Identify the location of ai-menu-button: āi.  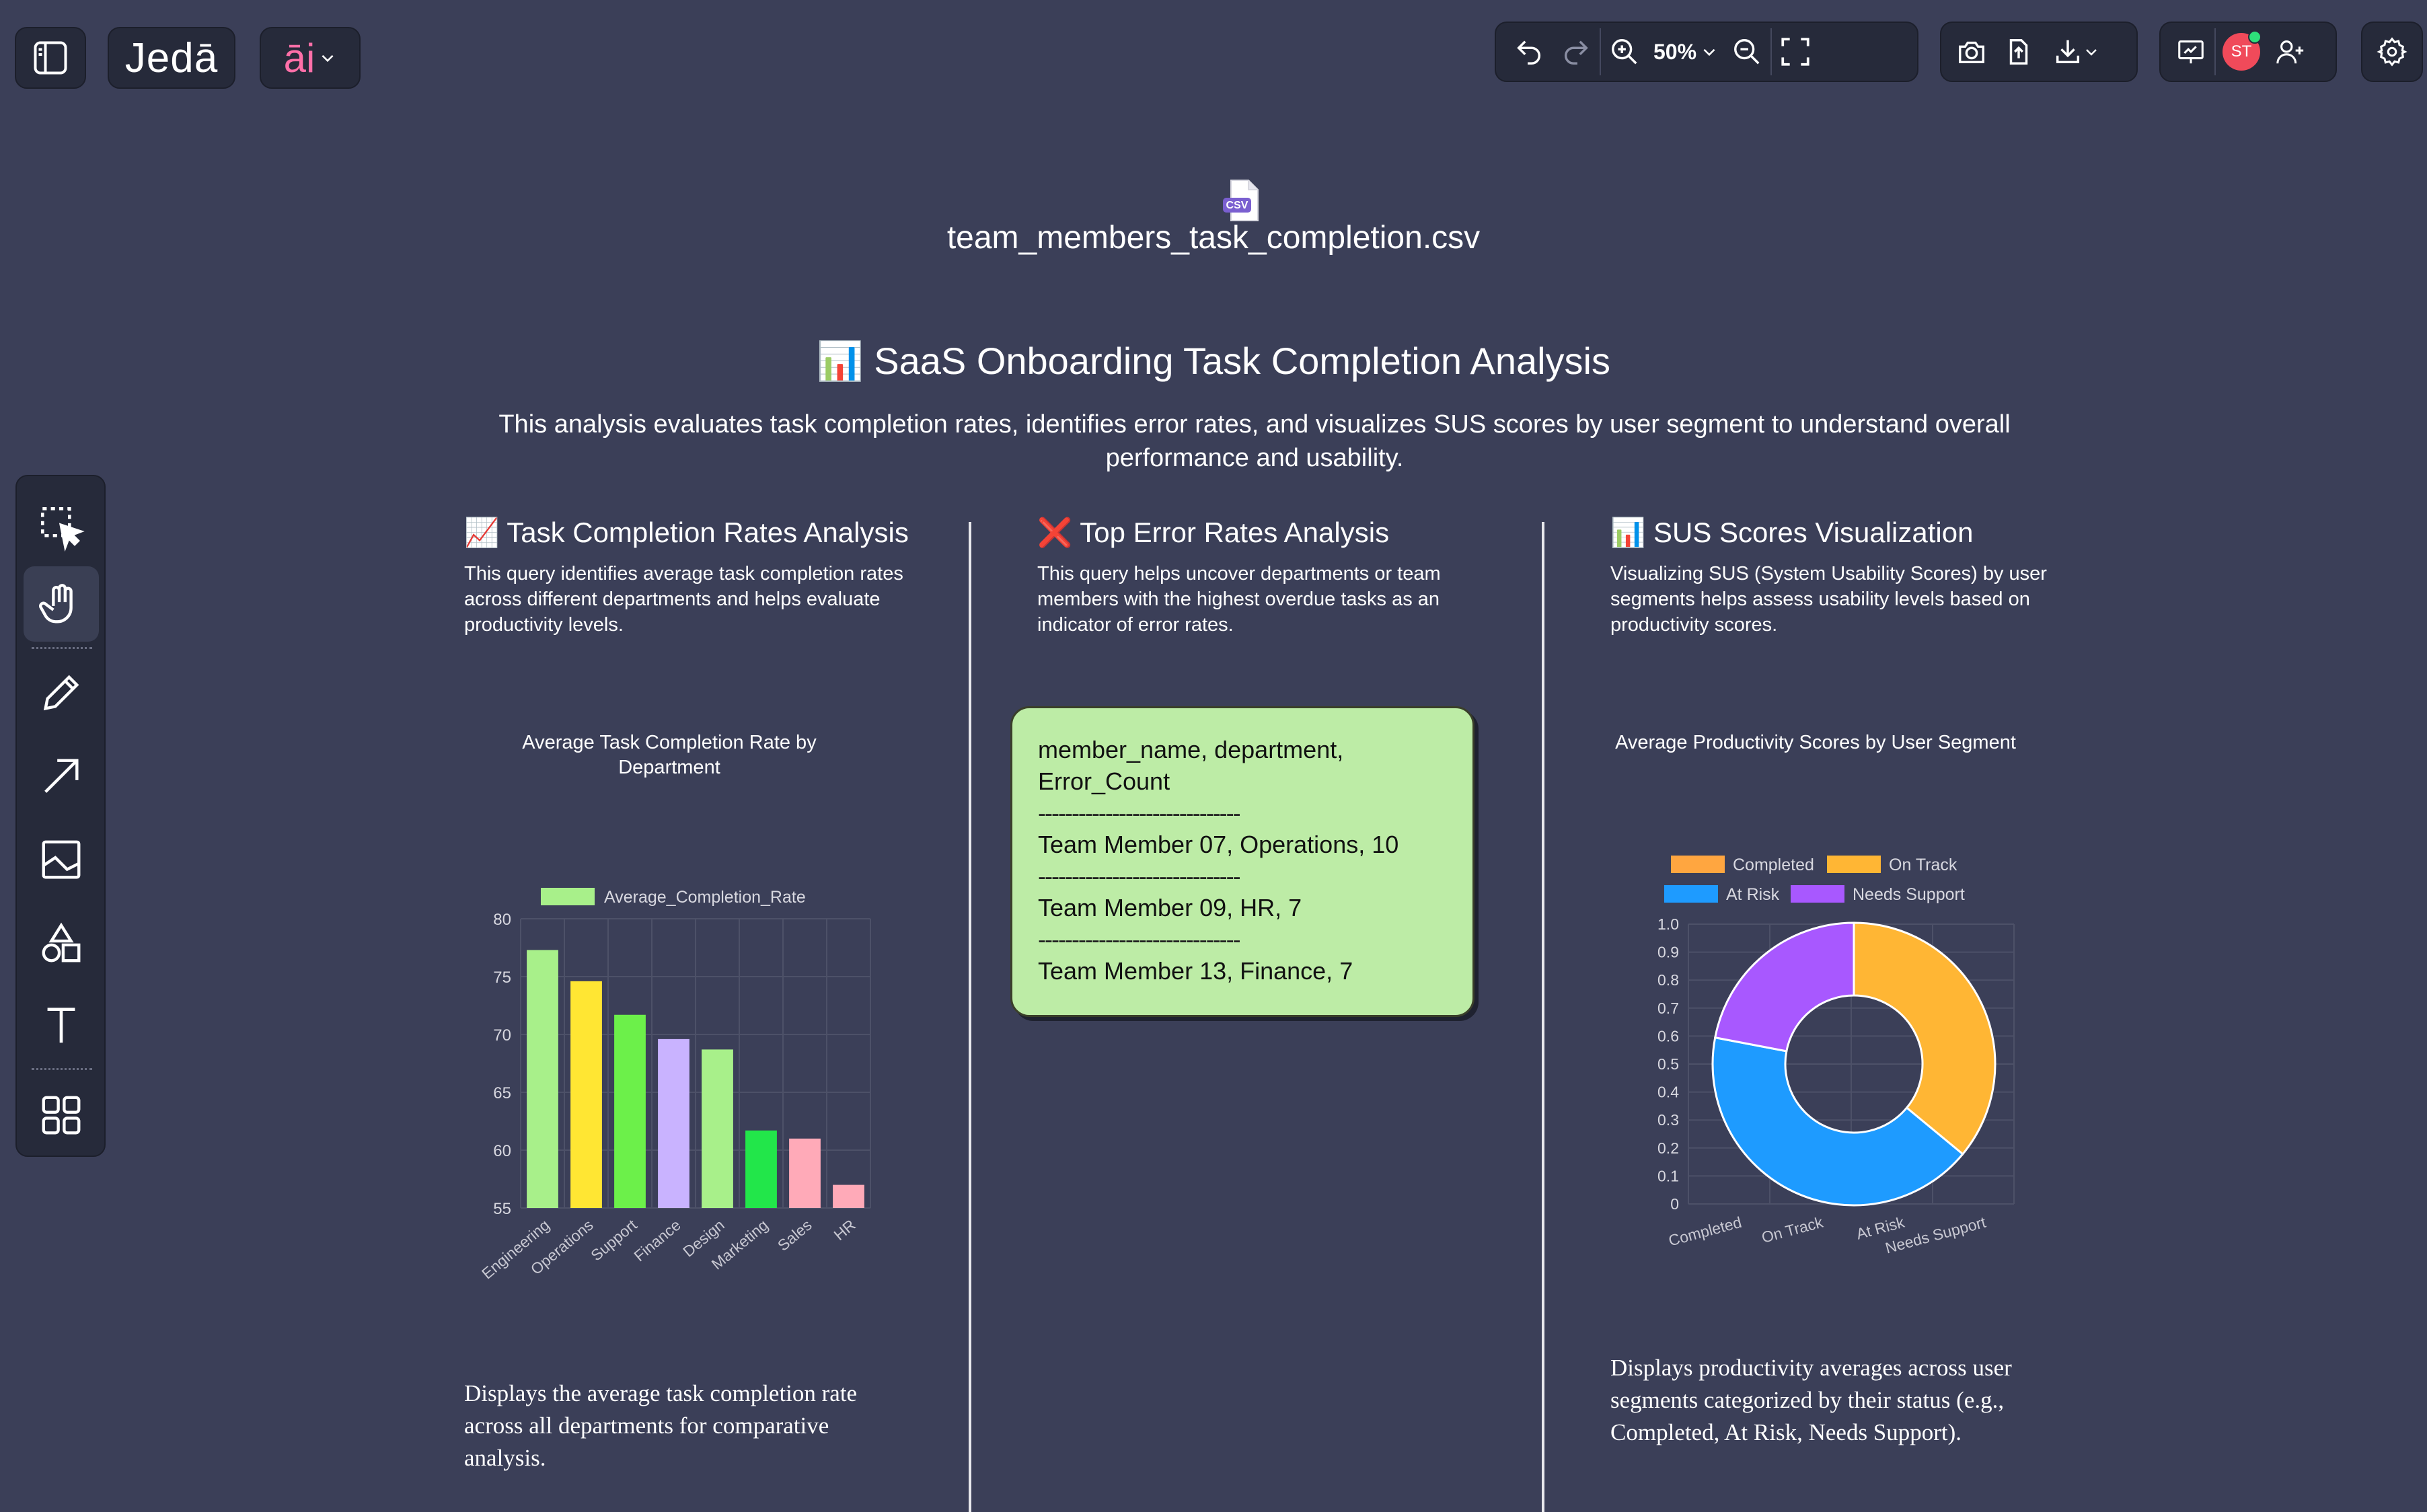
(311, 58).